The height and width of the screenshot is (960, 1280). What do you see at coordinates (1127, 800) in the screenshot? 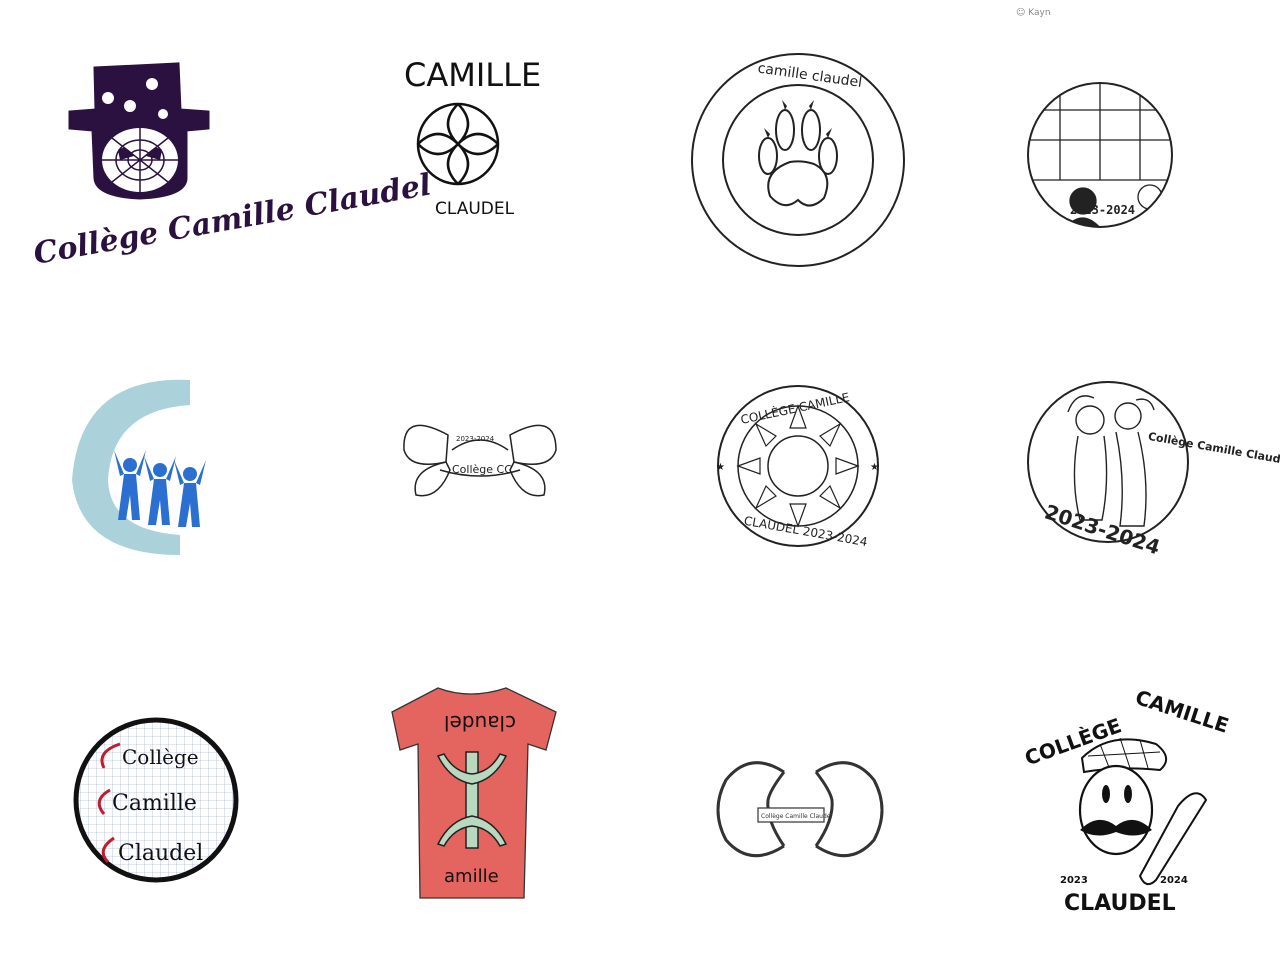
I see `mustache-man-drawing: COLLÈGE CAMILLE 2023 2024 CLAUDEL` at bounding box center [1127, 800].